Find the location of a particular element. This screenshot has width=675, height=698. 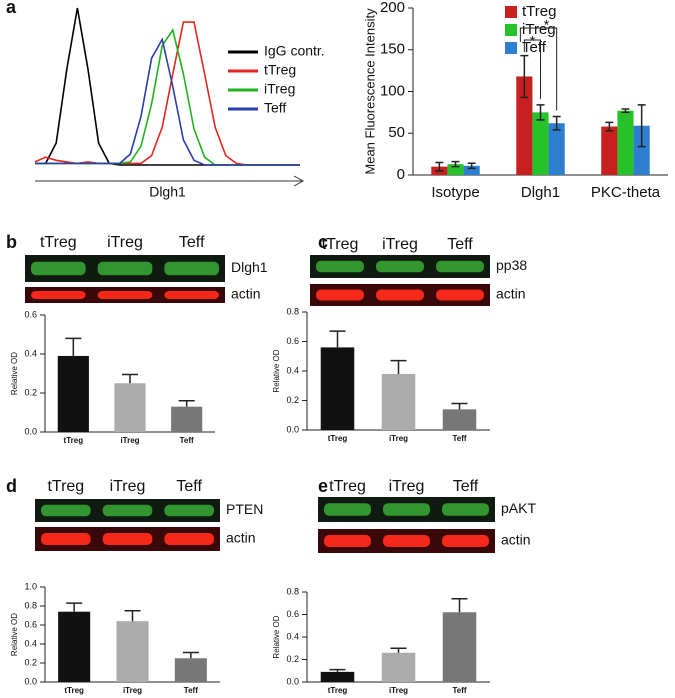

panel-label: b is located at coordinates (11, 242).